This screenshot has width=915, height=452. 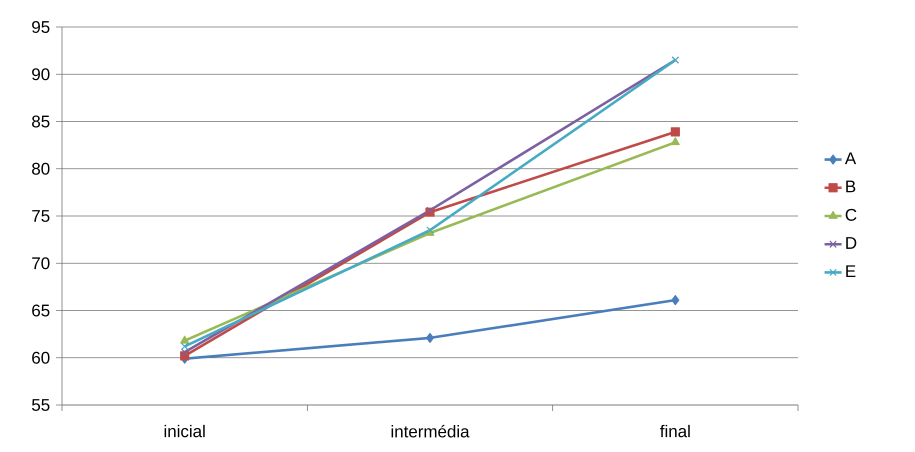 What do you see at coordinates (41, 358) in the screenshot?
I see `y-tick-label: 60` at bounding box center [41, 358].